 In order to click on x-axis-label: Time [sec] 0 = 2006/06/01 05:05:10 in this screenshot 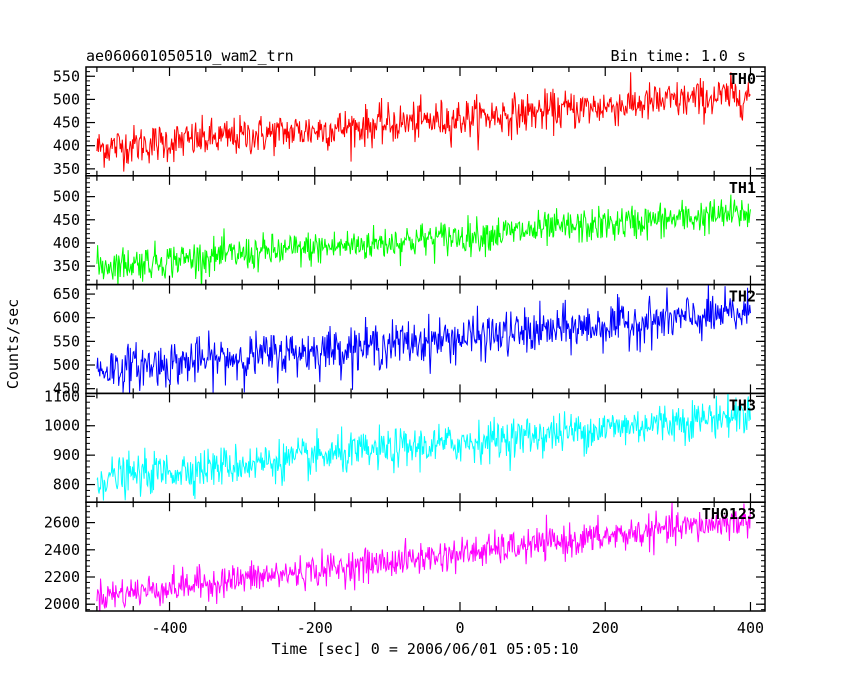, I will do `click(424, 649)`.